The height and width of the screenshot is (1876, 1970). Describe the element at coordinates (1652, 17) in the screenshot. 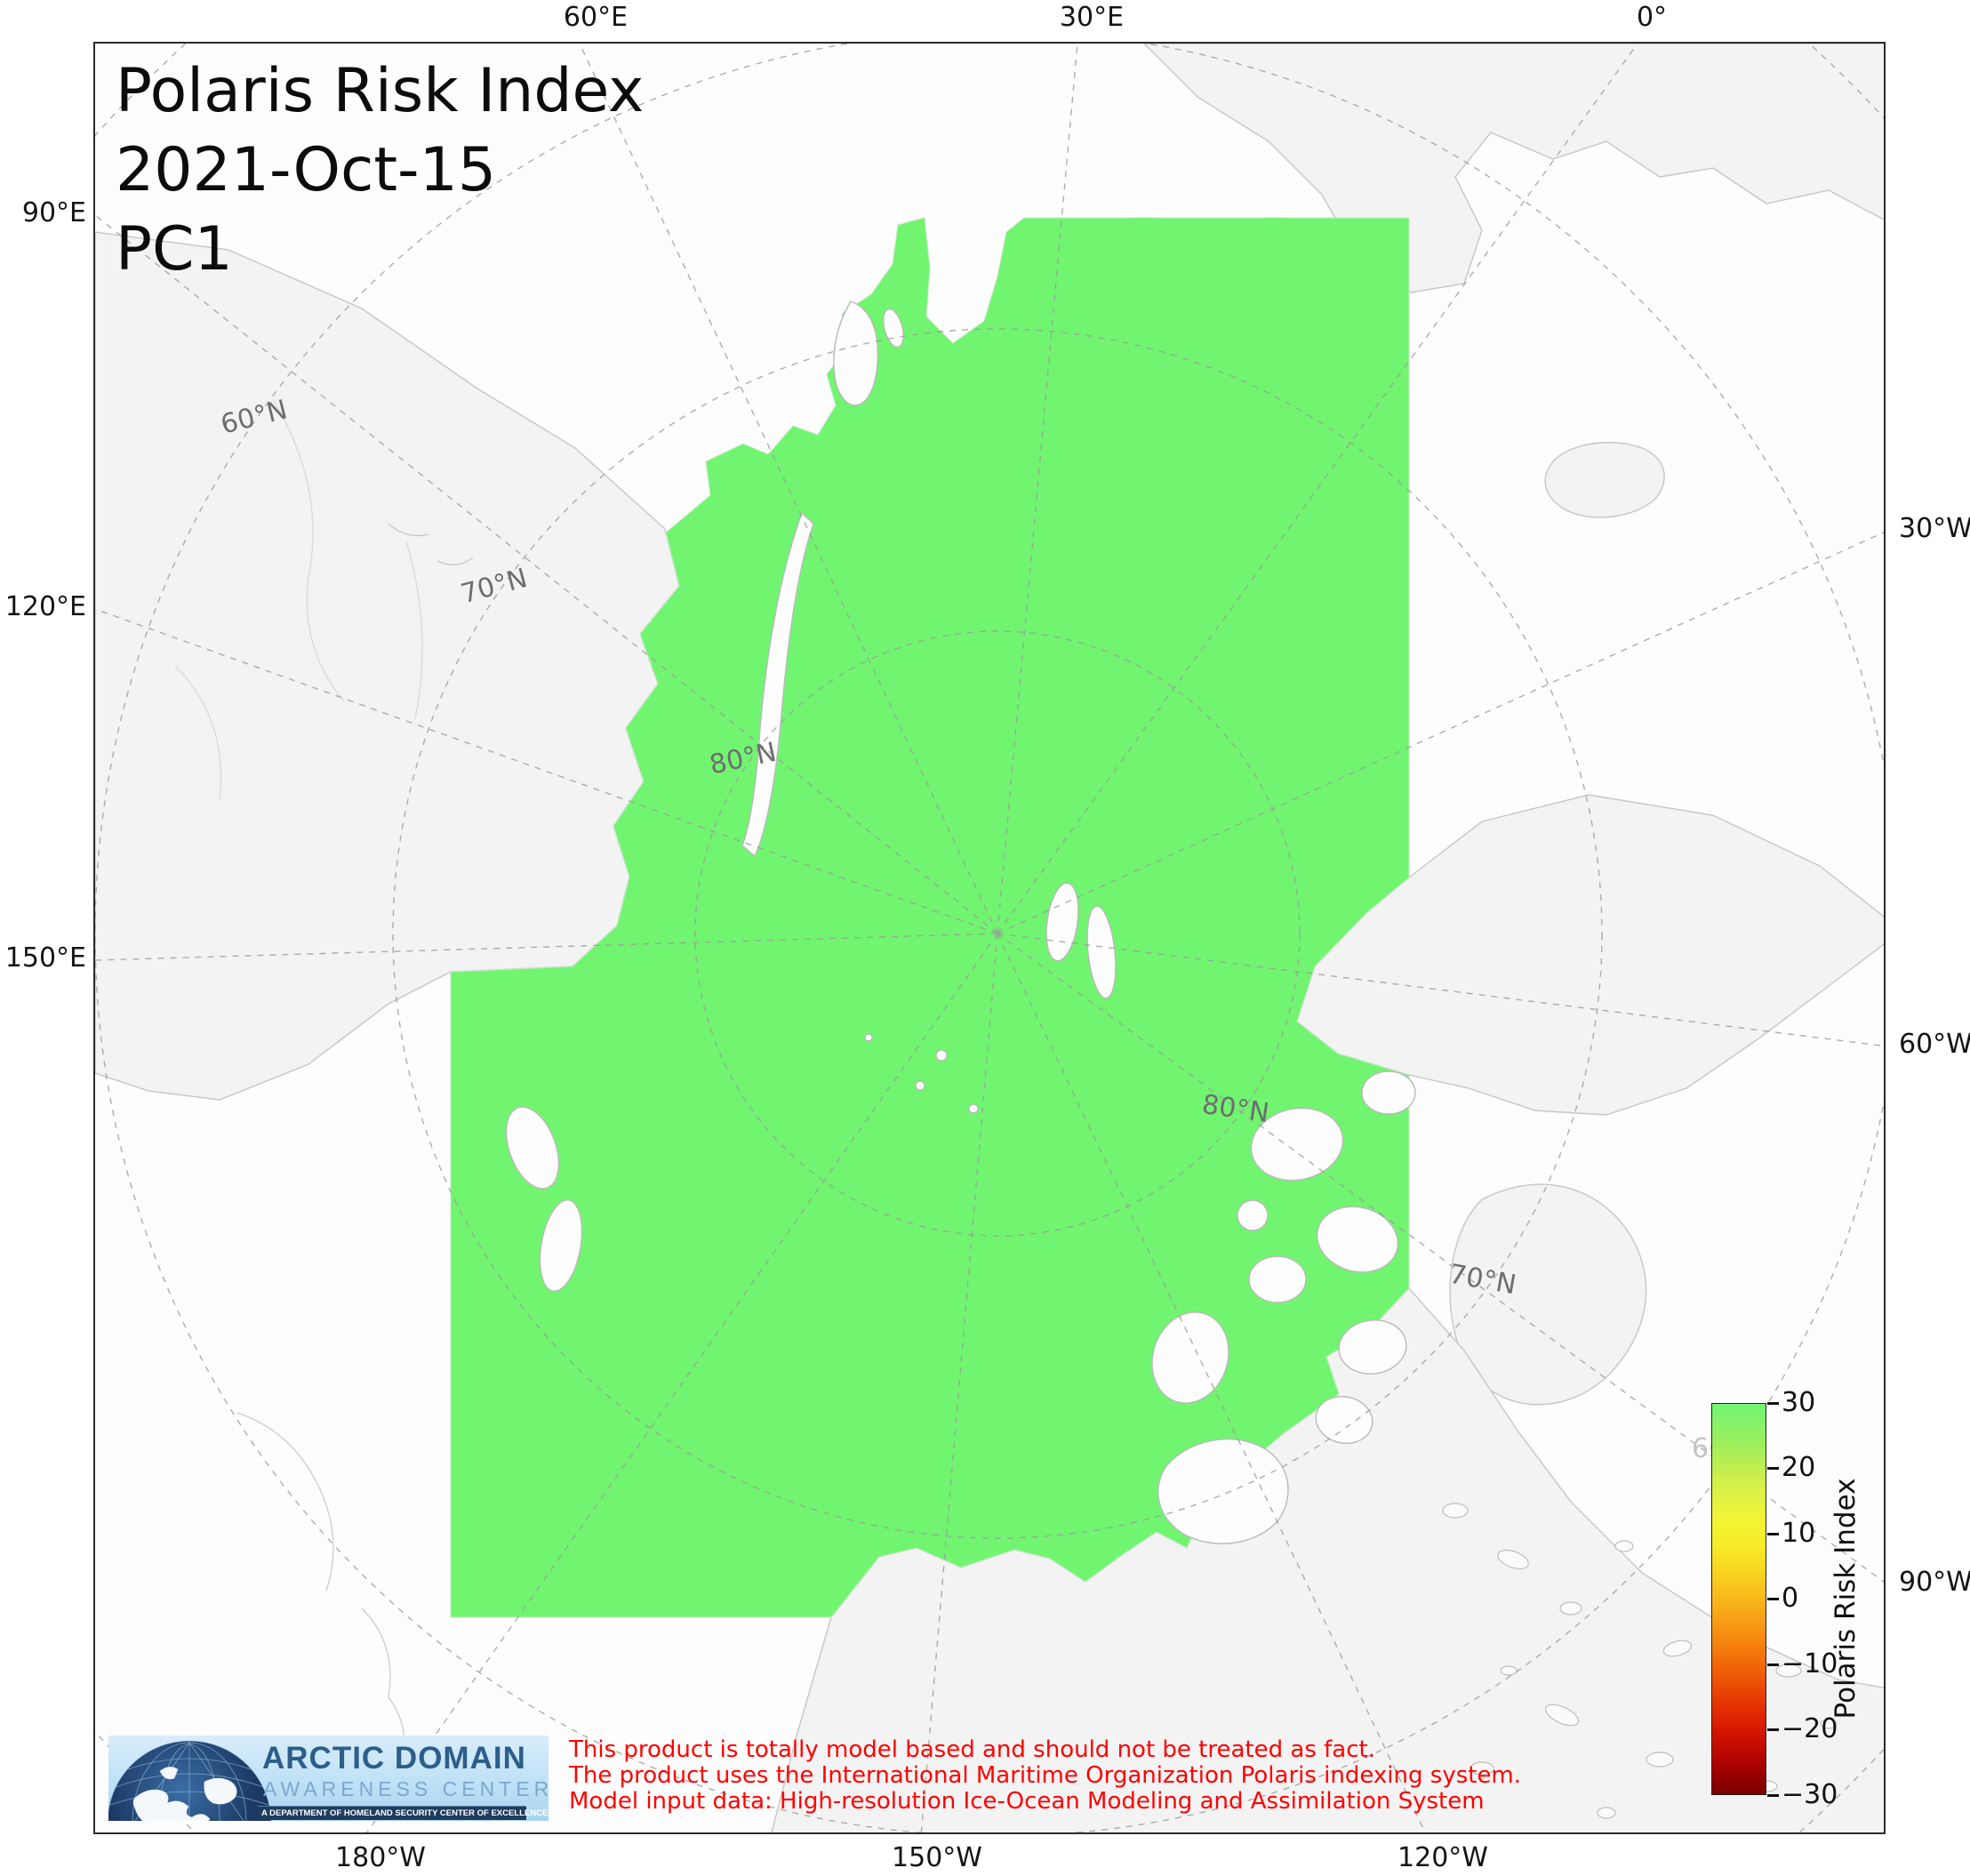

I see `axis-label-0: 0°` at that location.